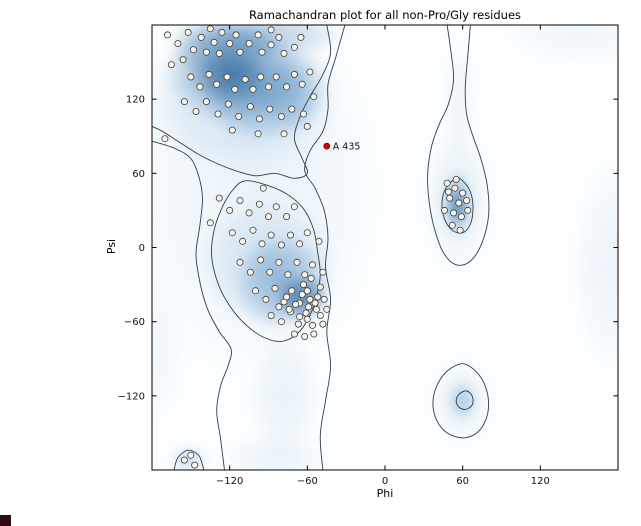  Describe the element at coordinates (327, 146) in the screenshot. I see `highlighted-residue-point` at that location.